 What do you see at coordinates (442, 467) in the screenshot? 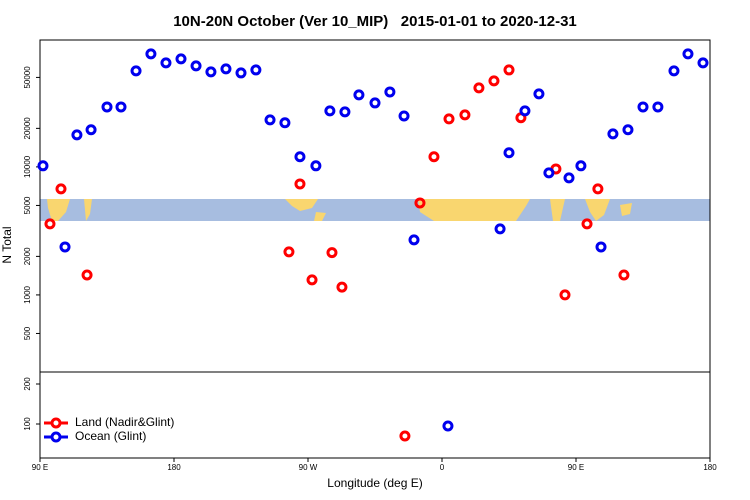
I see `x-tick-label: 0` at bounding box center [442, 467].